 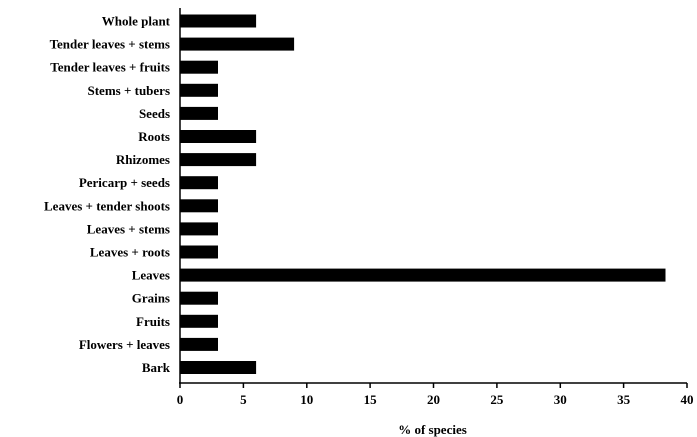 What do you see at coordinates (237, 44) in the screenshot?
I see `bar-tender-leaves-stems` at bounding box center [237, 44].